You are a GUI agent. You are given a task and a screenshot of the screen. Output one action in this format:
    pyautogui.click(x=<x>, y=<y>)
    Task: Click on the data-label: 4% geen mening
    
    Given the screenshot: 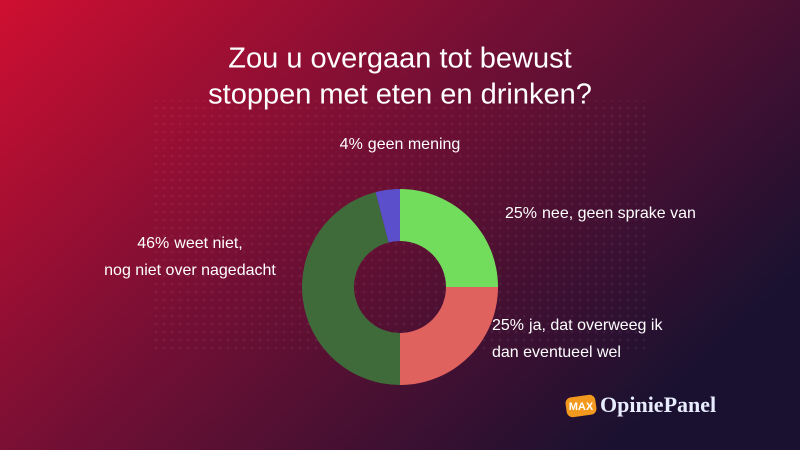 What is the action you would take?
    pyautogui.click(x=400, y=144)
    